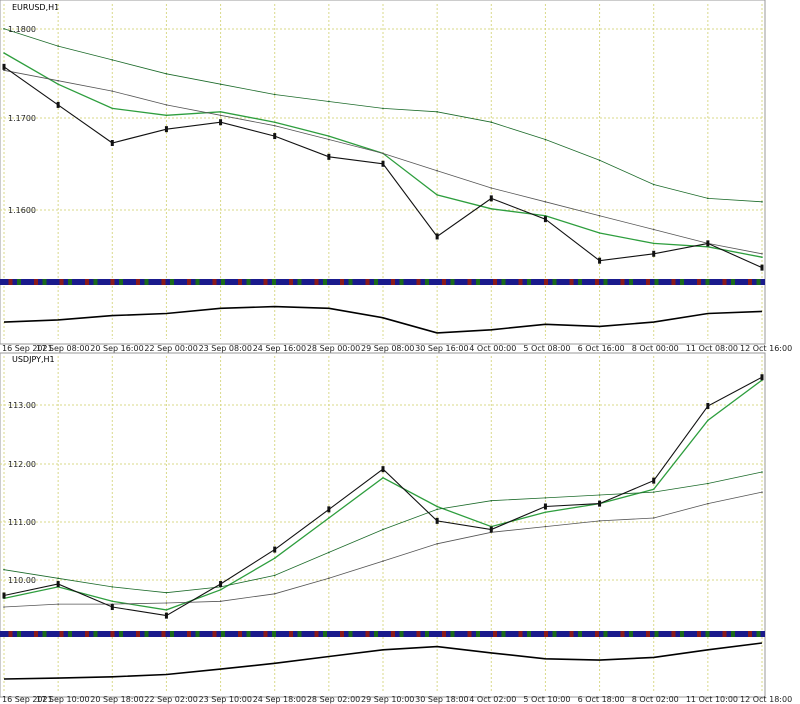 This screenshot has width=800, height=704. Describe the element at coordinates (492, 348) in the screenshot. I see `time-axis-label: 4 Oct 00:00` at that location.